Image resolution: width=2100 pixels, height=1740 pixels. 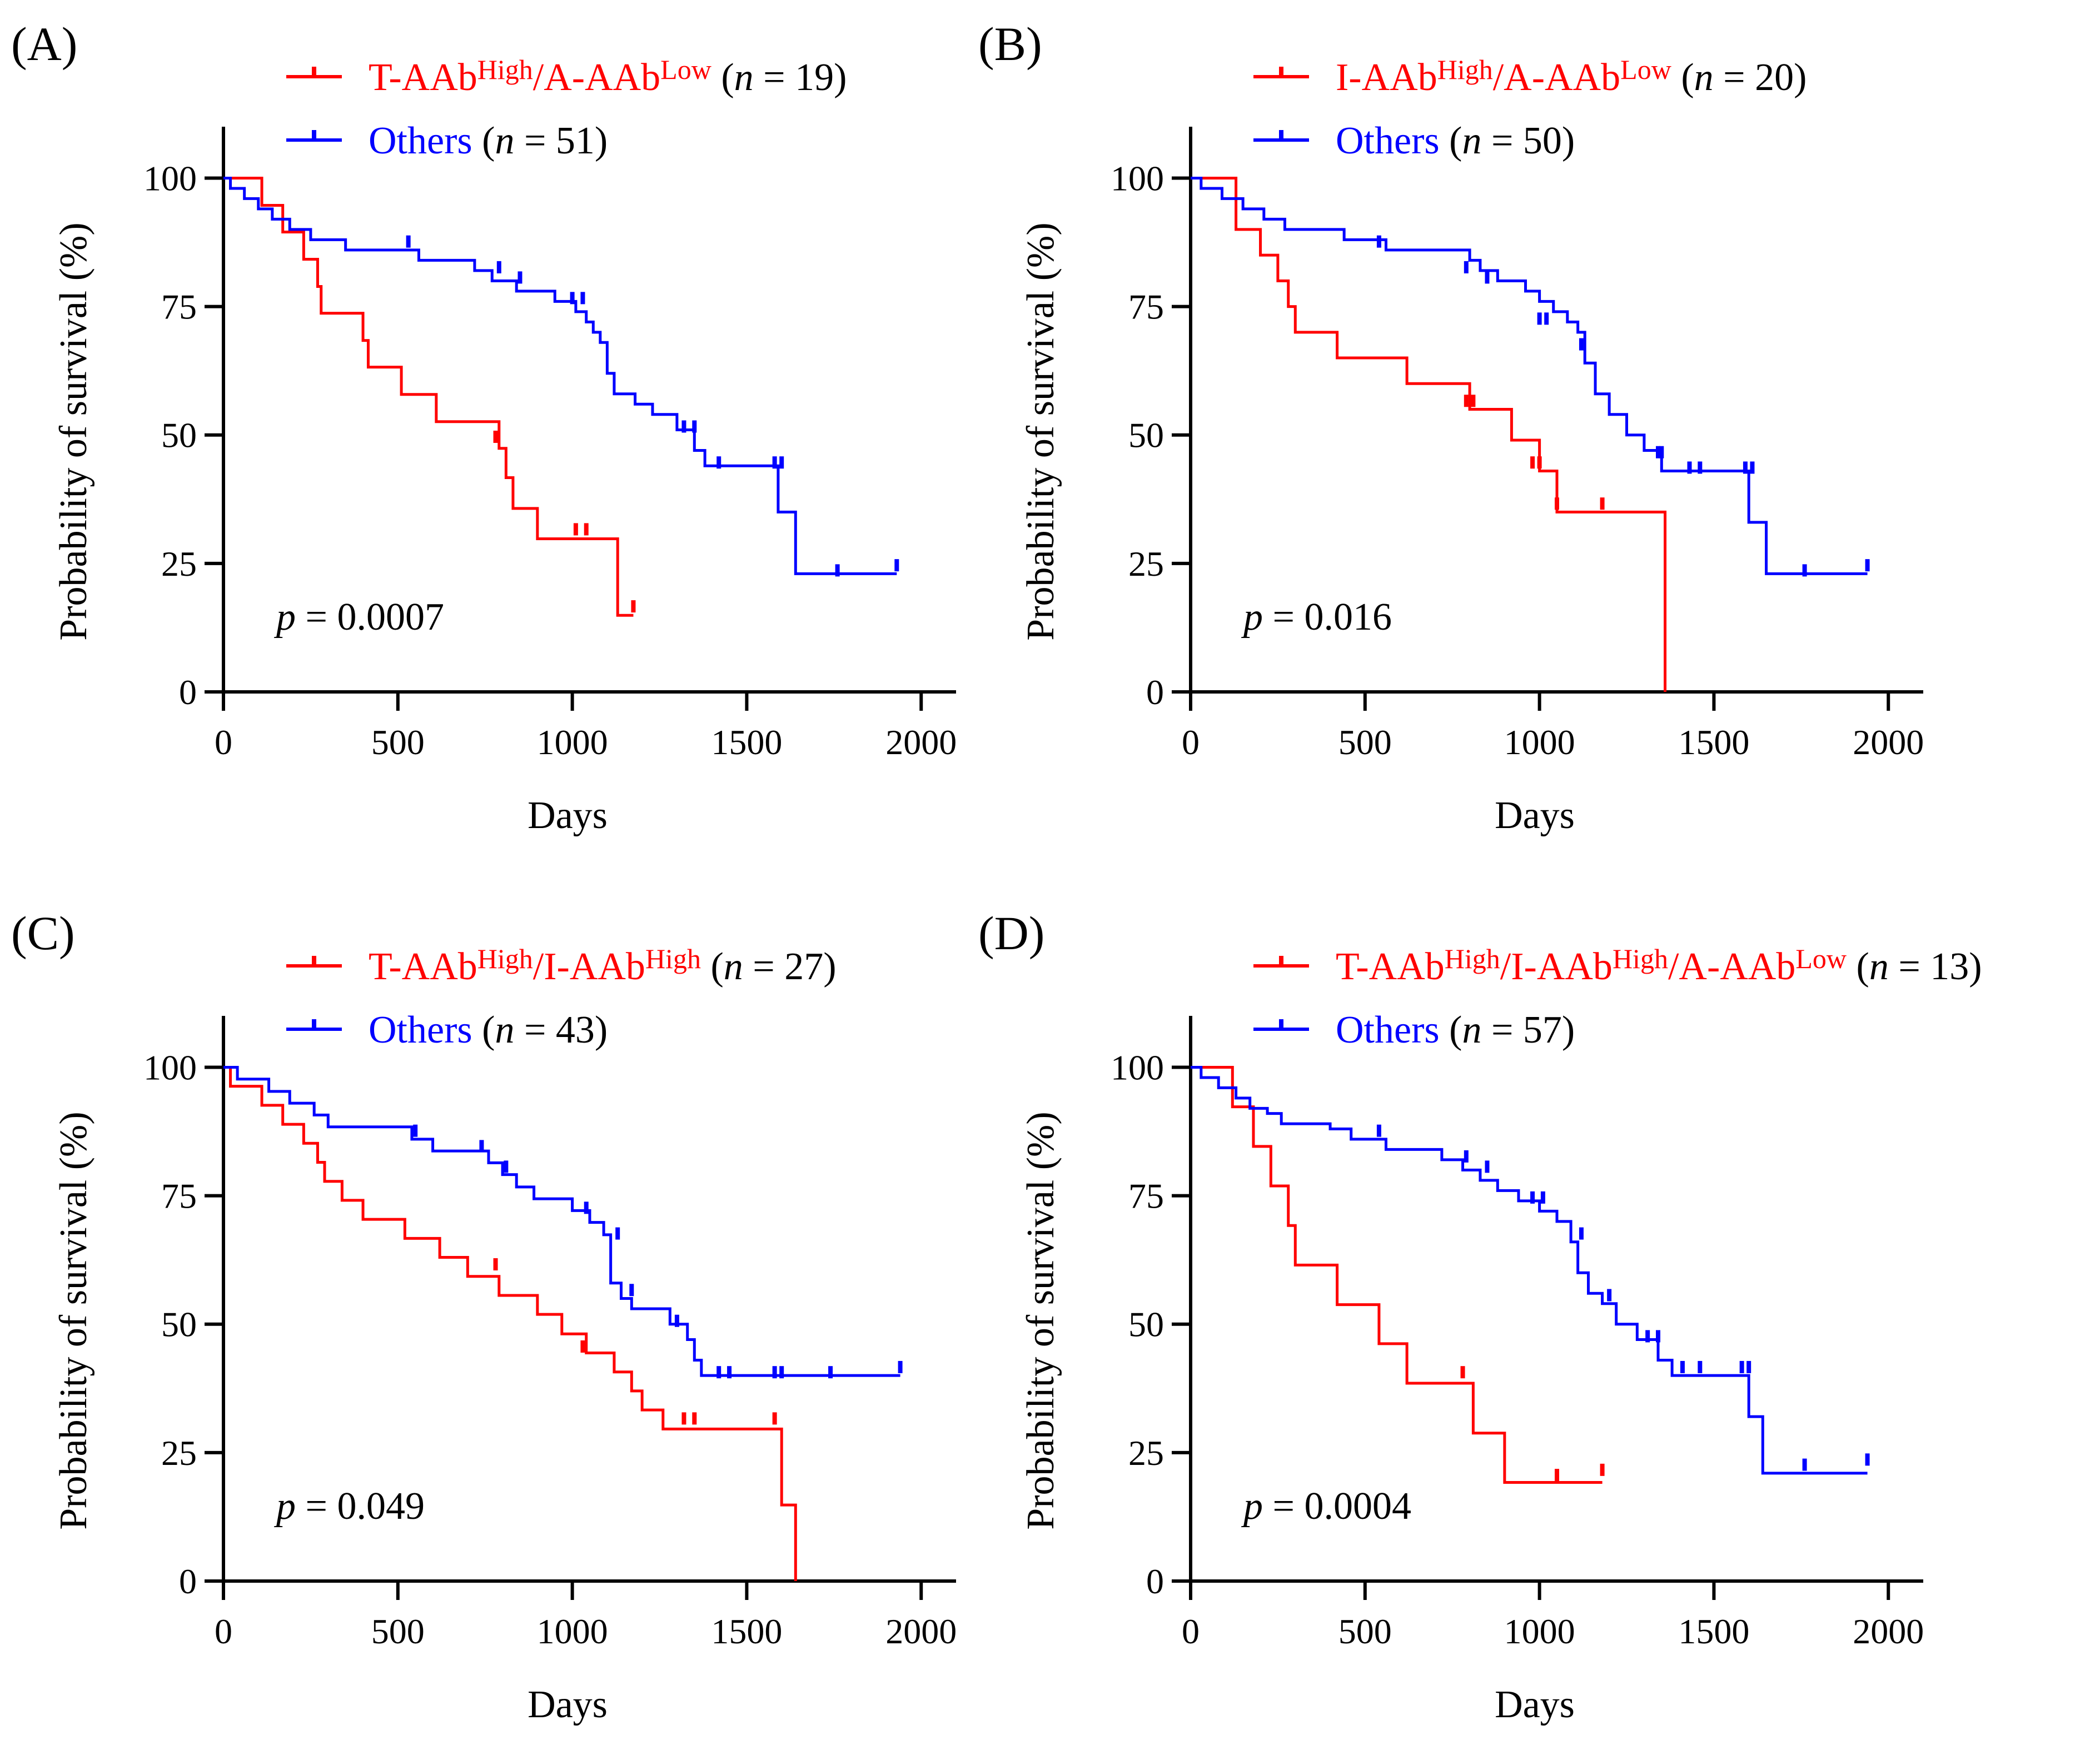 I want to click on legend-text: = 57), so click(x=1528, y=1030).